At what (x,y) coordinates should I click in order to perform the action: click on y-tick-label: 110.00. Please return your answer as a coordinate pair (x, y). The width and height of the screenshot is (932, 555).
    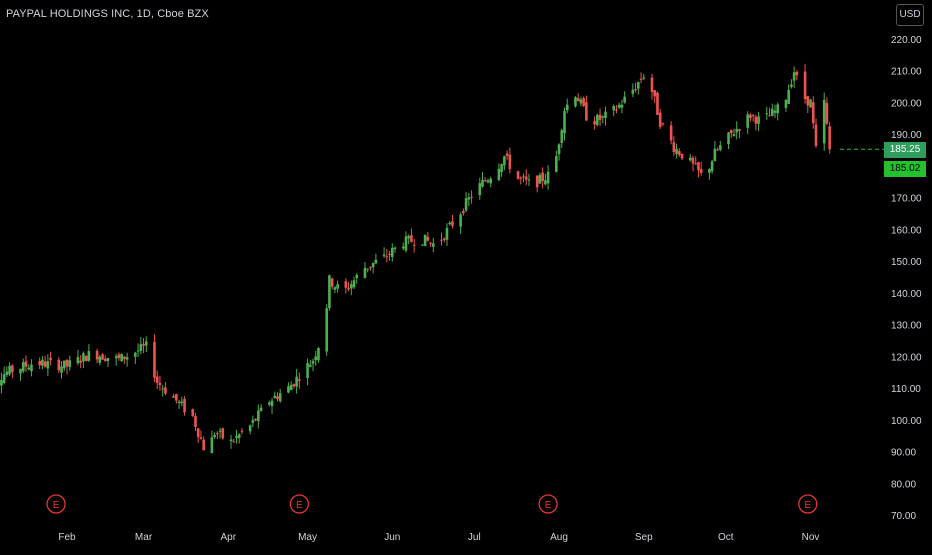
    Looking at the image, I should click on (906, 389).